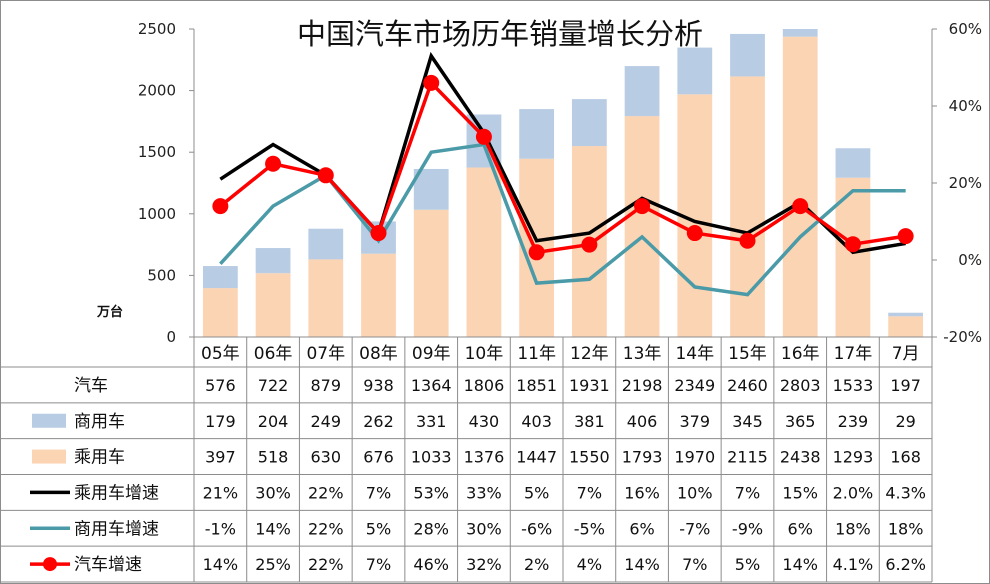 This screenshot has width=990, height=584. Describe the element at coordinates (589, 421) in the screenshot. I see `table-cell: 381` at that location.